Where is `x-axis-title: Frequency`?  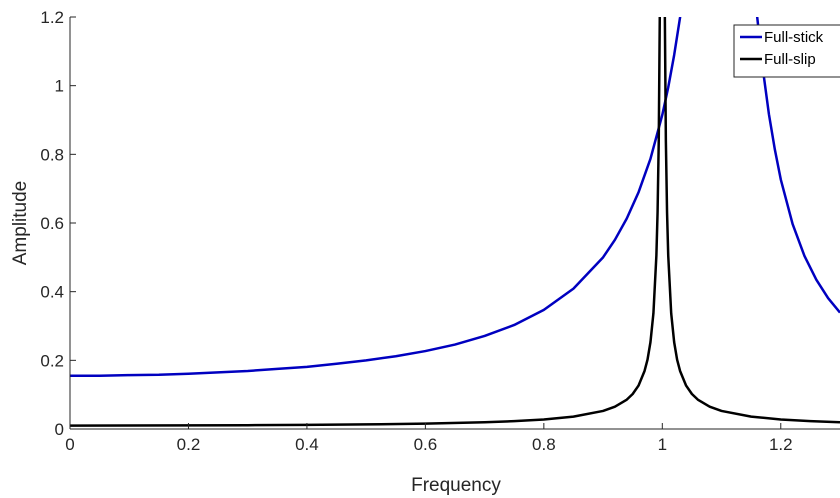 x-axis-title: Frequency is located at coordinates (456, 485).